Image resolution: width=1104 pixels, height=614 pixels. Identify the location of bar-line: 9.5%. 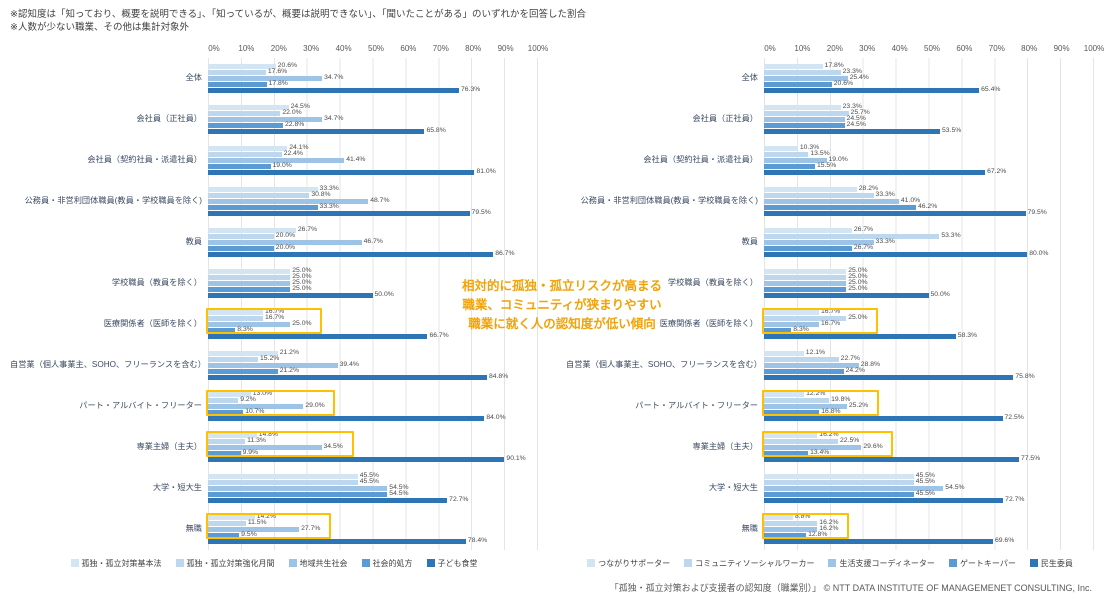
(372, 534).